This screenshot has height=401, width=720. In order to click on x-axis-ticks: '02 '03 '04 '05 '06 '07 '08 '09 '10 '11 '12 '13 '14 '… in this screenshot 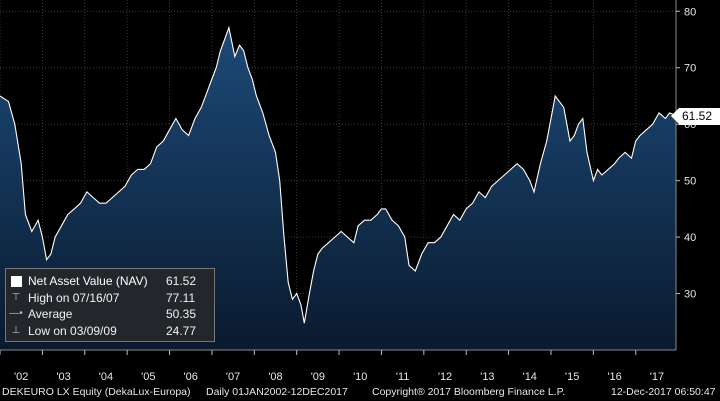, I will do `click(332, 366)`.